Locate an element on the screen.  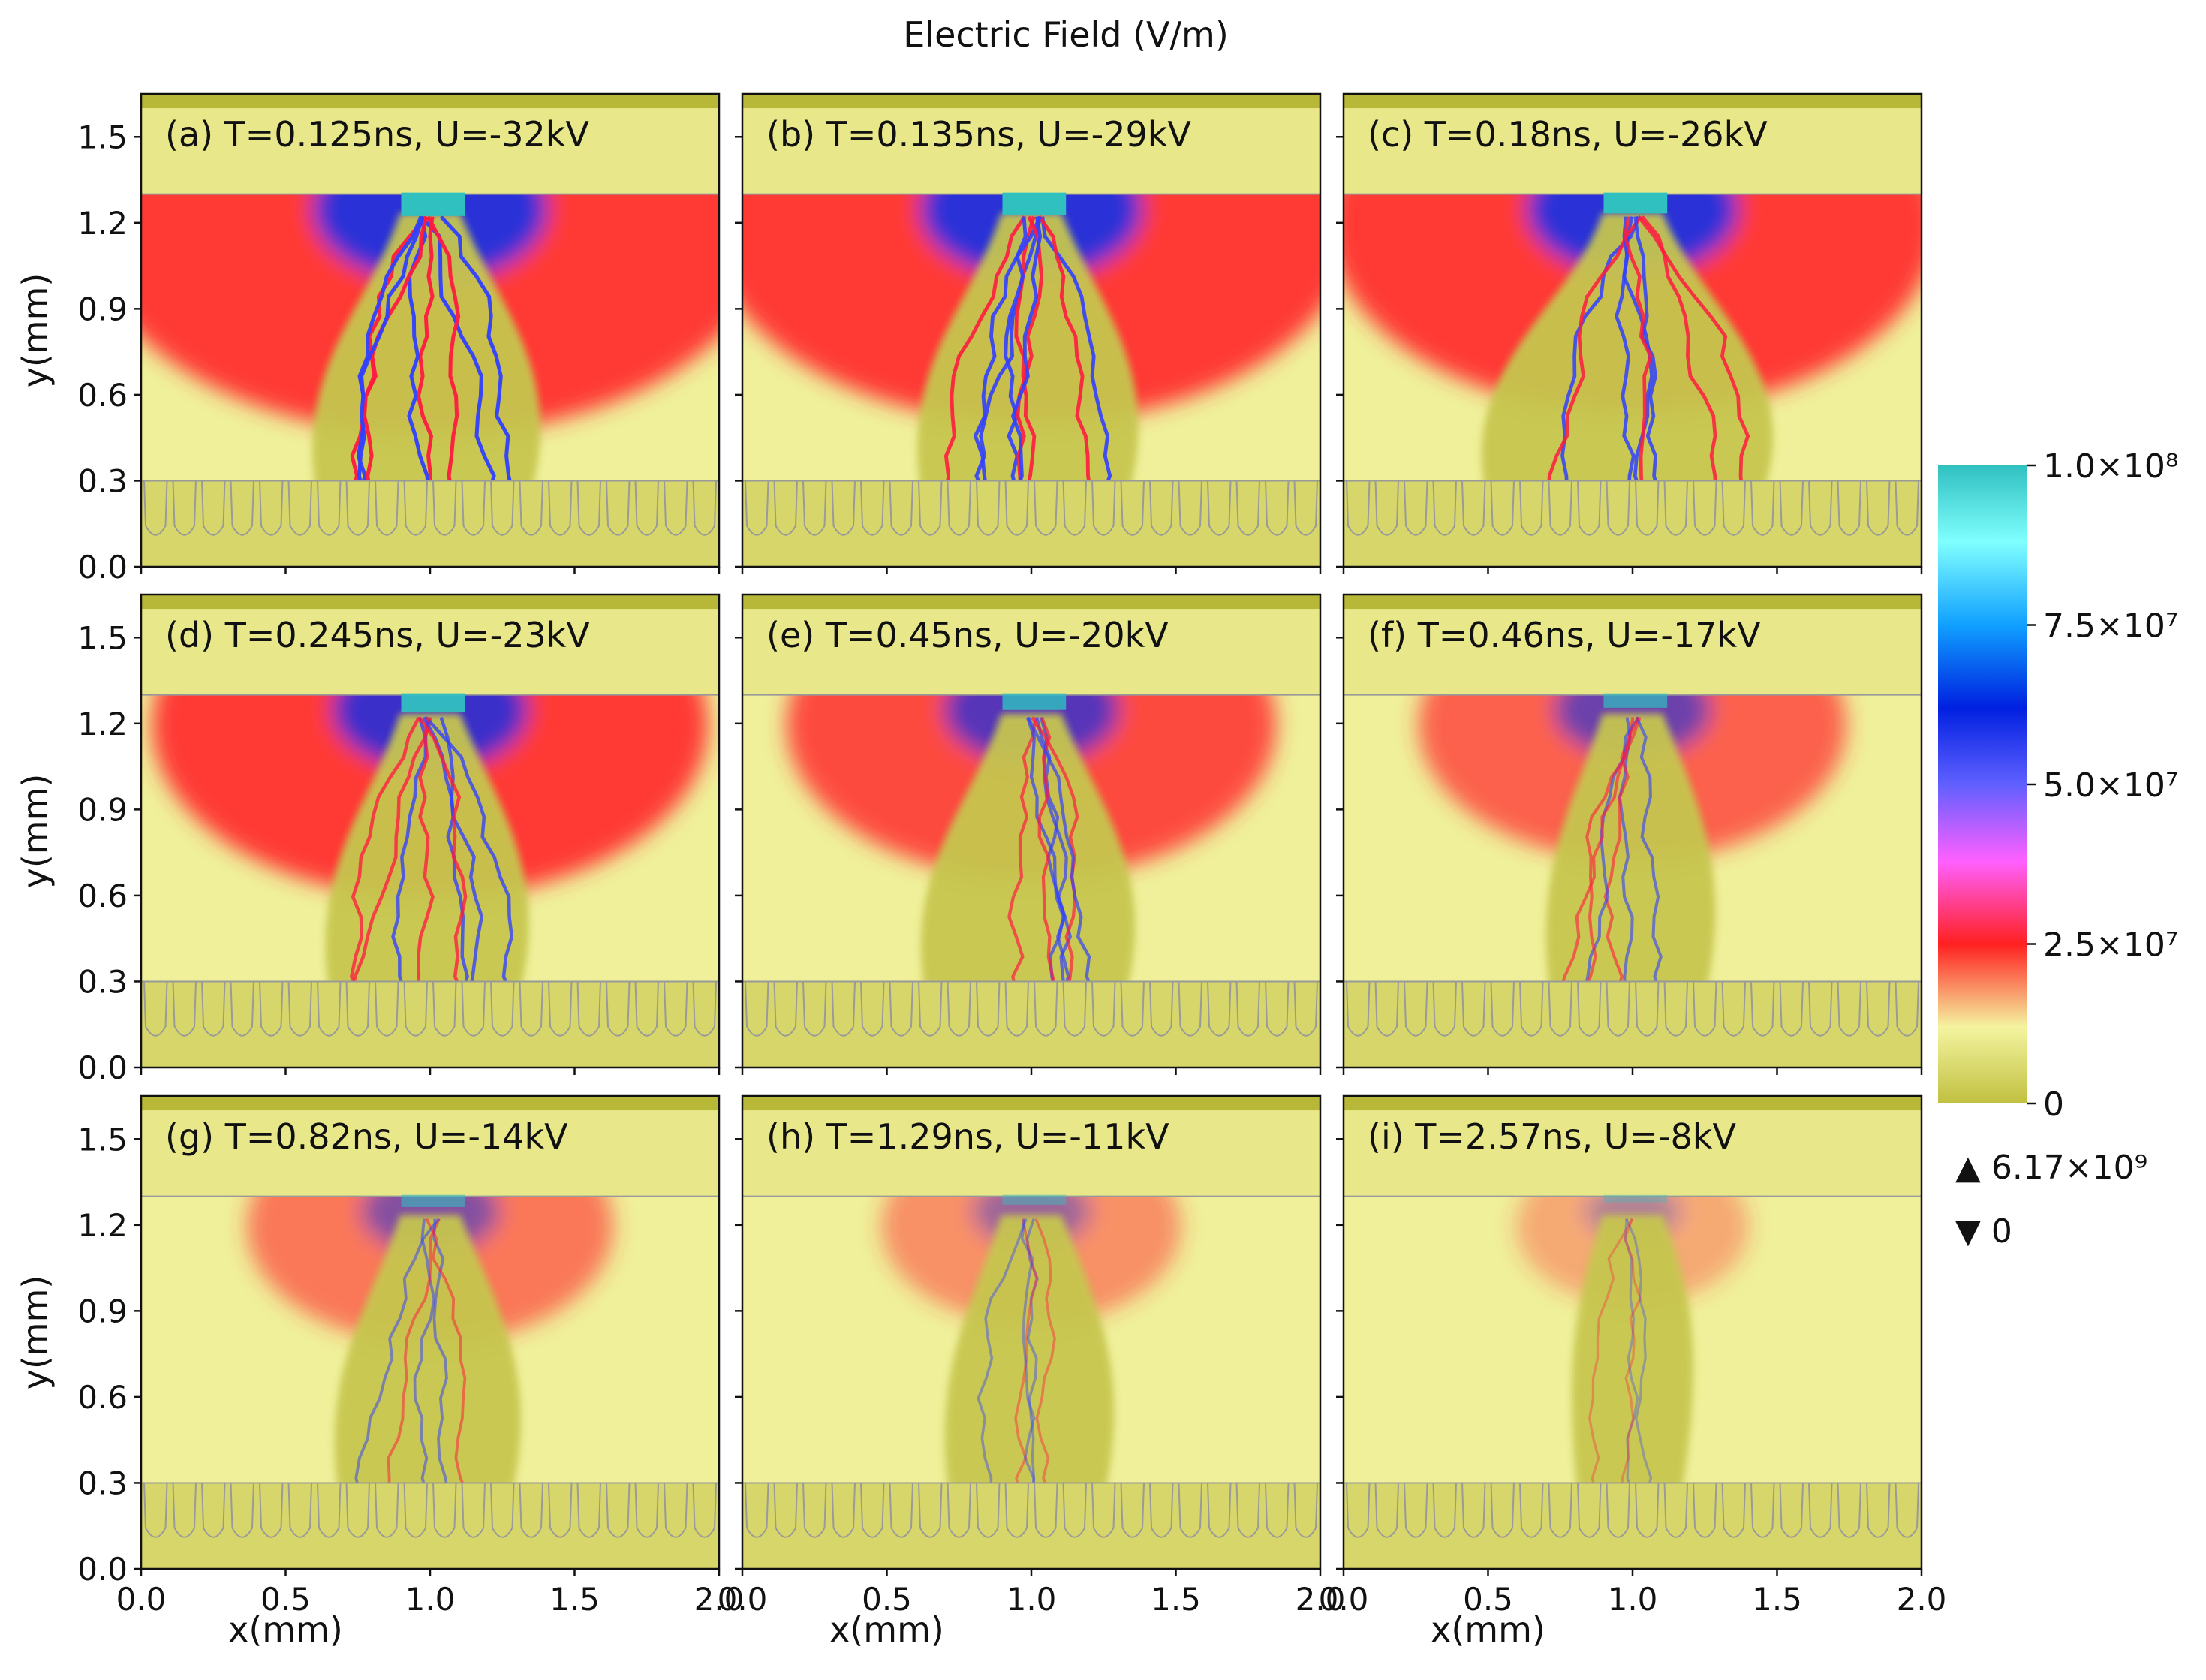
panel-b: (b) T=0.135ns, U=-29kV is located at coordinates (1028, 333).